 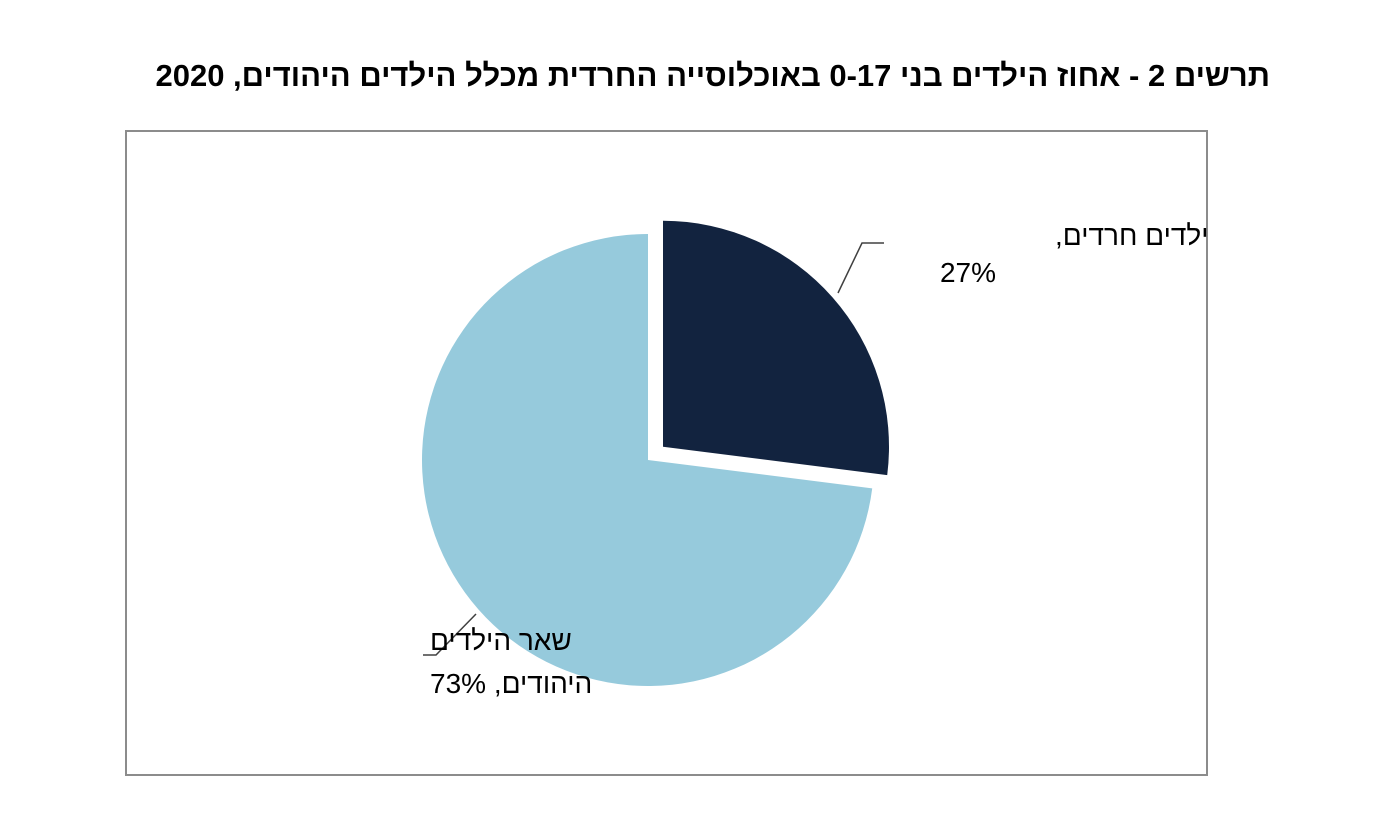 I want to click on slice-label-haredi-line1: ילדים חרדים,, so click(x=1132, y=235).